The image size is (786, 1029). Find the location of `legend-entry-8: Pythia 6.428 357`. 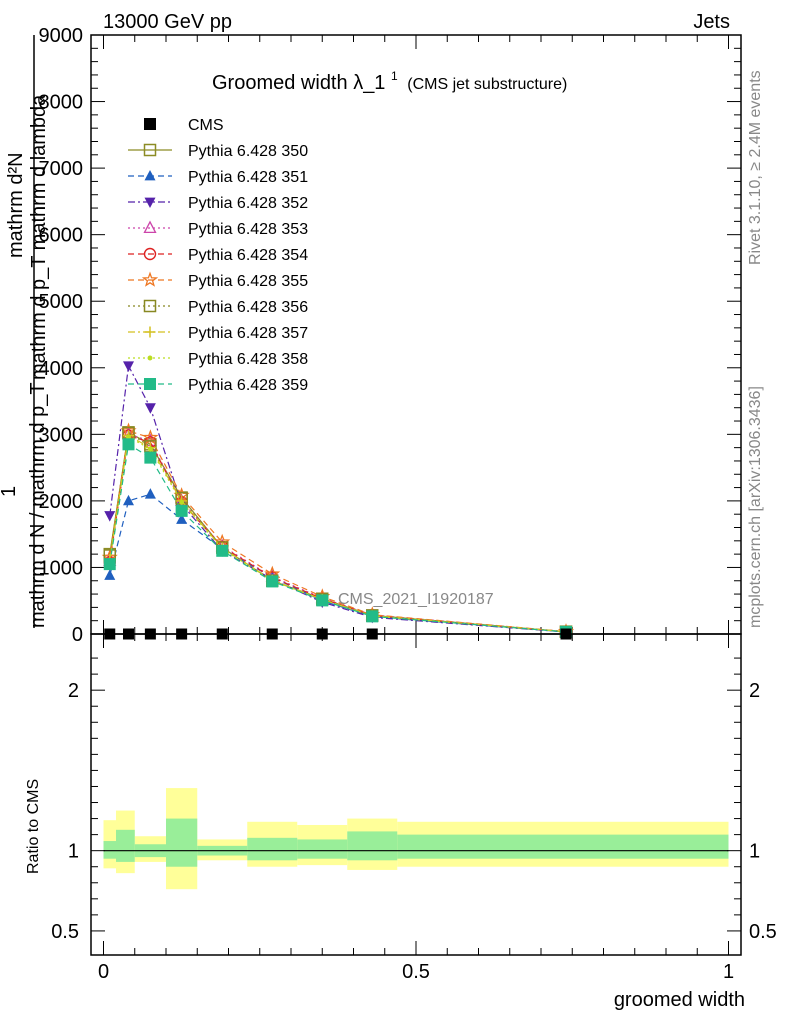

legend-entry-8: Pythia 6.428 357 is located at coordinates (218, 333).